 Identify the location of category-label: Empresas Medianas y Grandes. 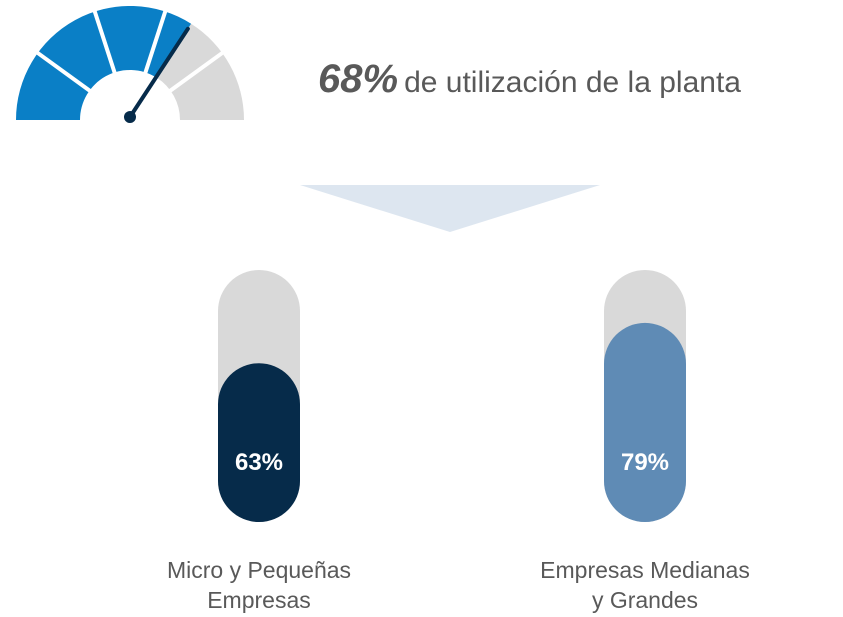
(645, 585).